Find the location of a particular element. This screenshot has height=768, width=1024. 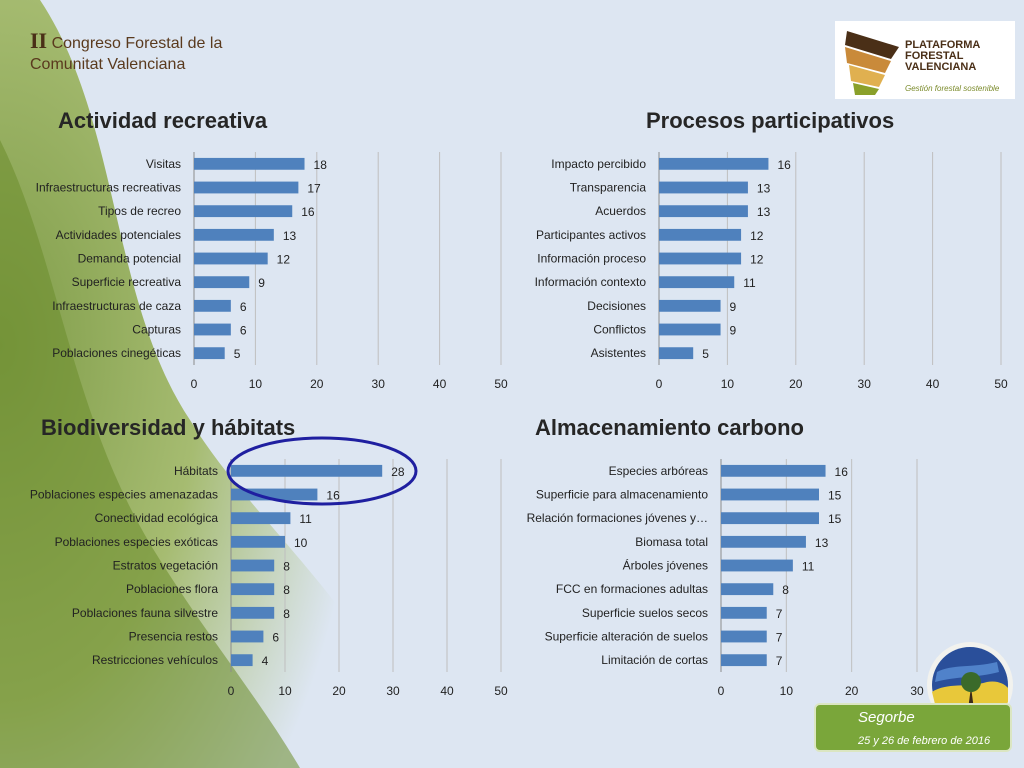

category-label-biodiversidad: Poblaciones fauna silvestre is located at coordinates (145, 613).